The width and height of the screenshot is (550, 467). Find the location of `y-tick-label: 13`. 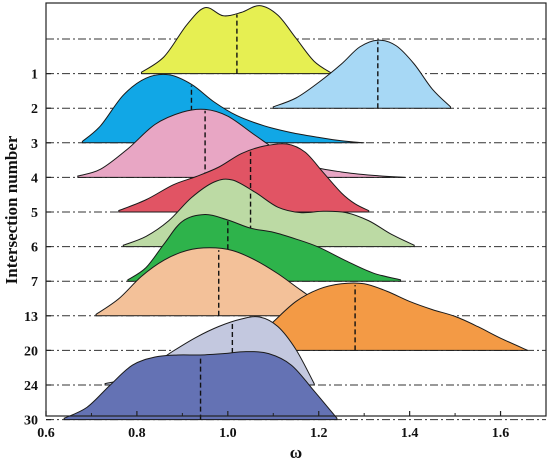

y-tick-label: 13 is located at coordinates (31, 317).